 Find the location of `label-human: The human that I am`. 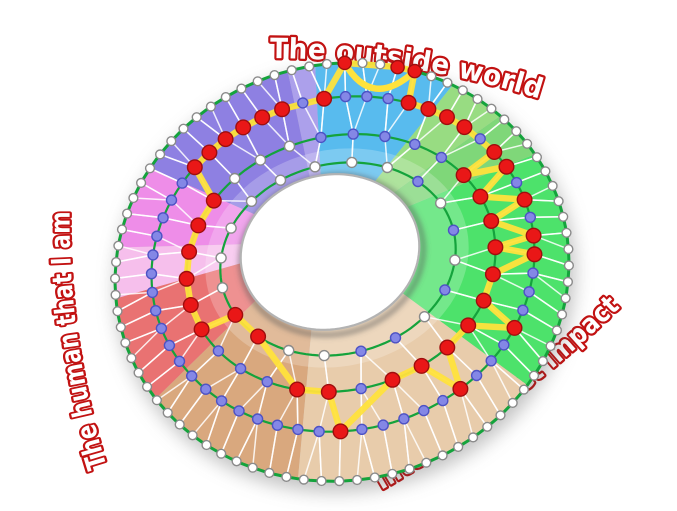

label-human: The human that I am is located at coordinates (80, 342).